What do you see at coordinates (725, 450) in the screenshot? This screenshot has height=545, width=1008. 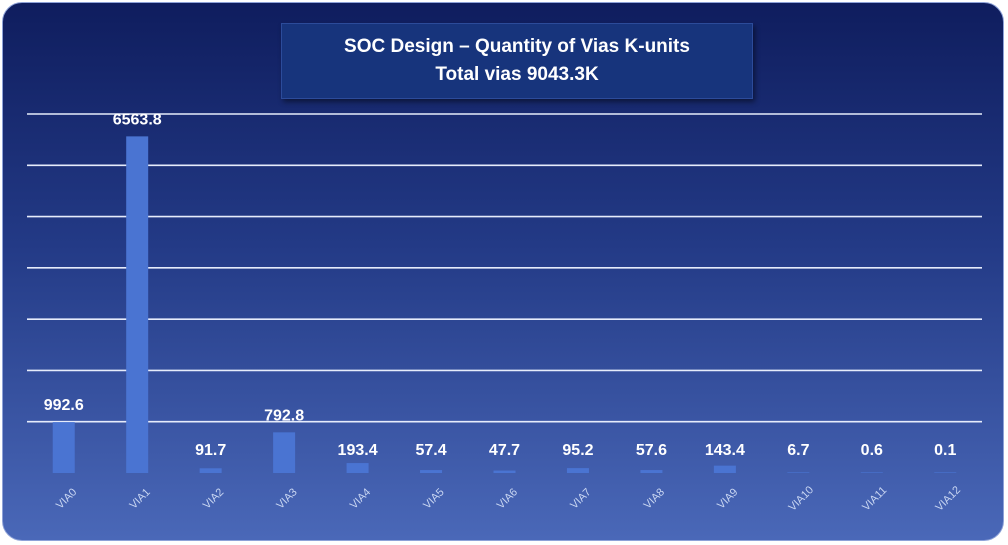 I see `value-label: 143.4` at bounding box center [725, 450].